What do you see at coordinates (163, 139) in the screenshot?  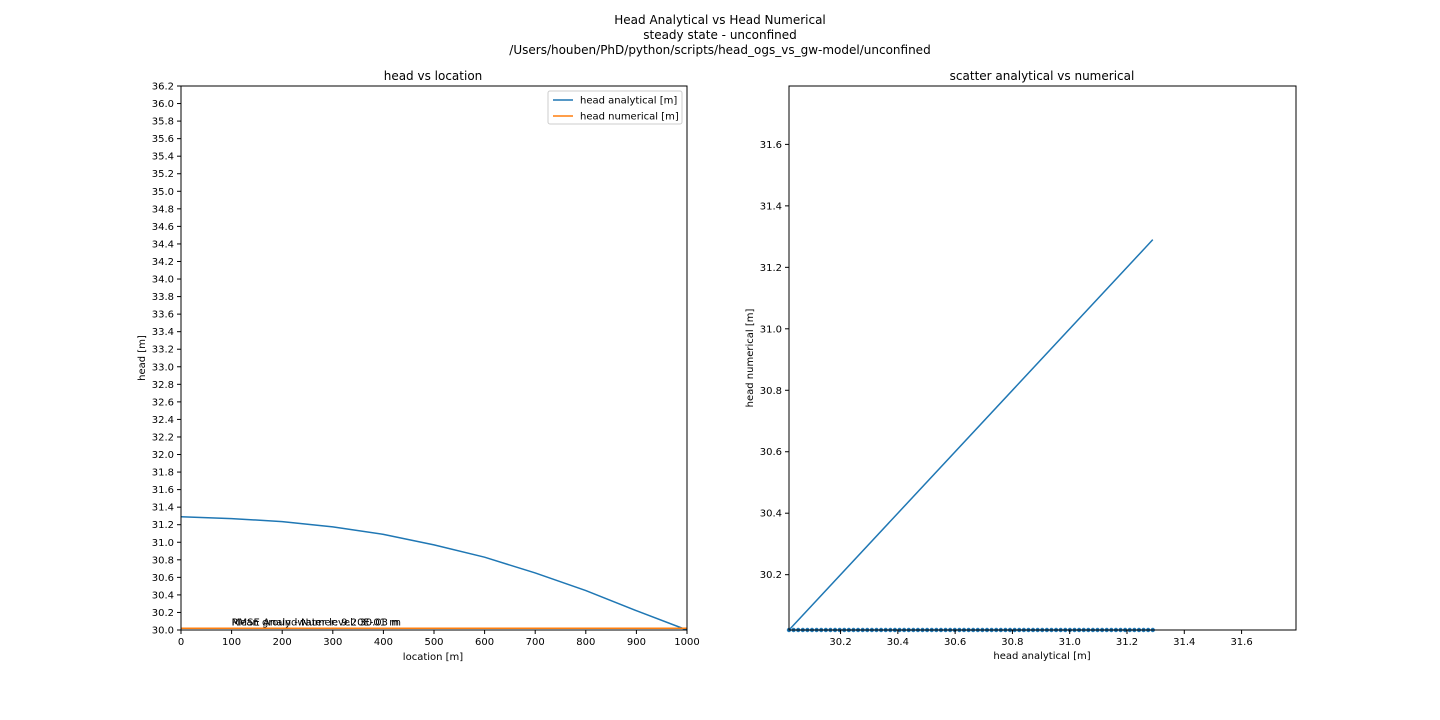 I see `y-tick-label: 35.6` at bounding box center [163, 139].